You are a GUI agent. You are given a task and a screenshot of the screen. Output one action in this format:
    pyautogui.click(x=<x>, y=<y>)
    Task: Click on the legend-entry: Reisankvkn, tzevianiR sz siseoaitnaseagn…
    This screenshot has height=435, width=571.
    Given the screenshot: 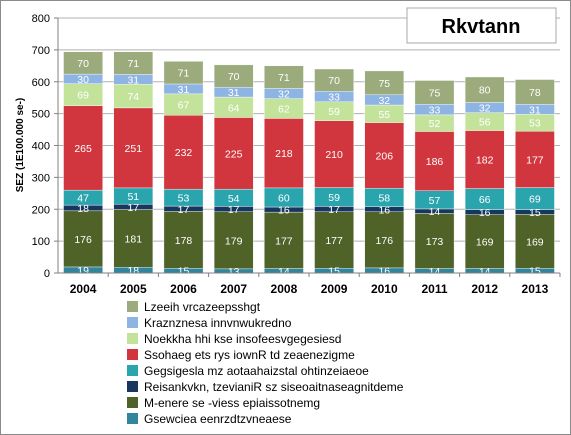 What is the action you would take?
    pyautogui.click(x=274, y=387)
    